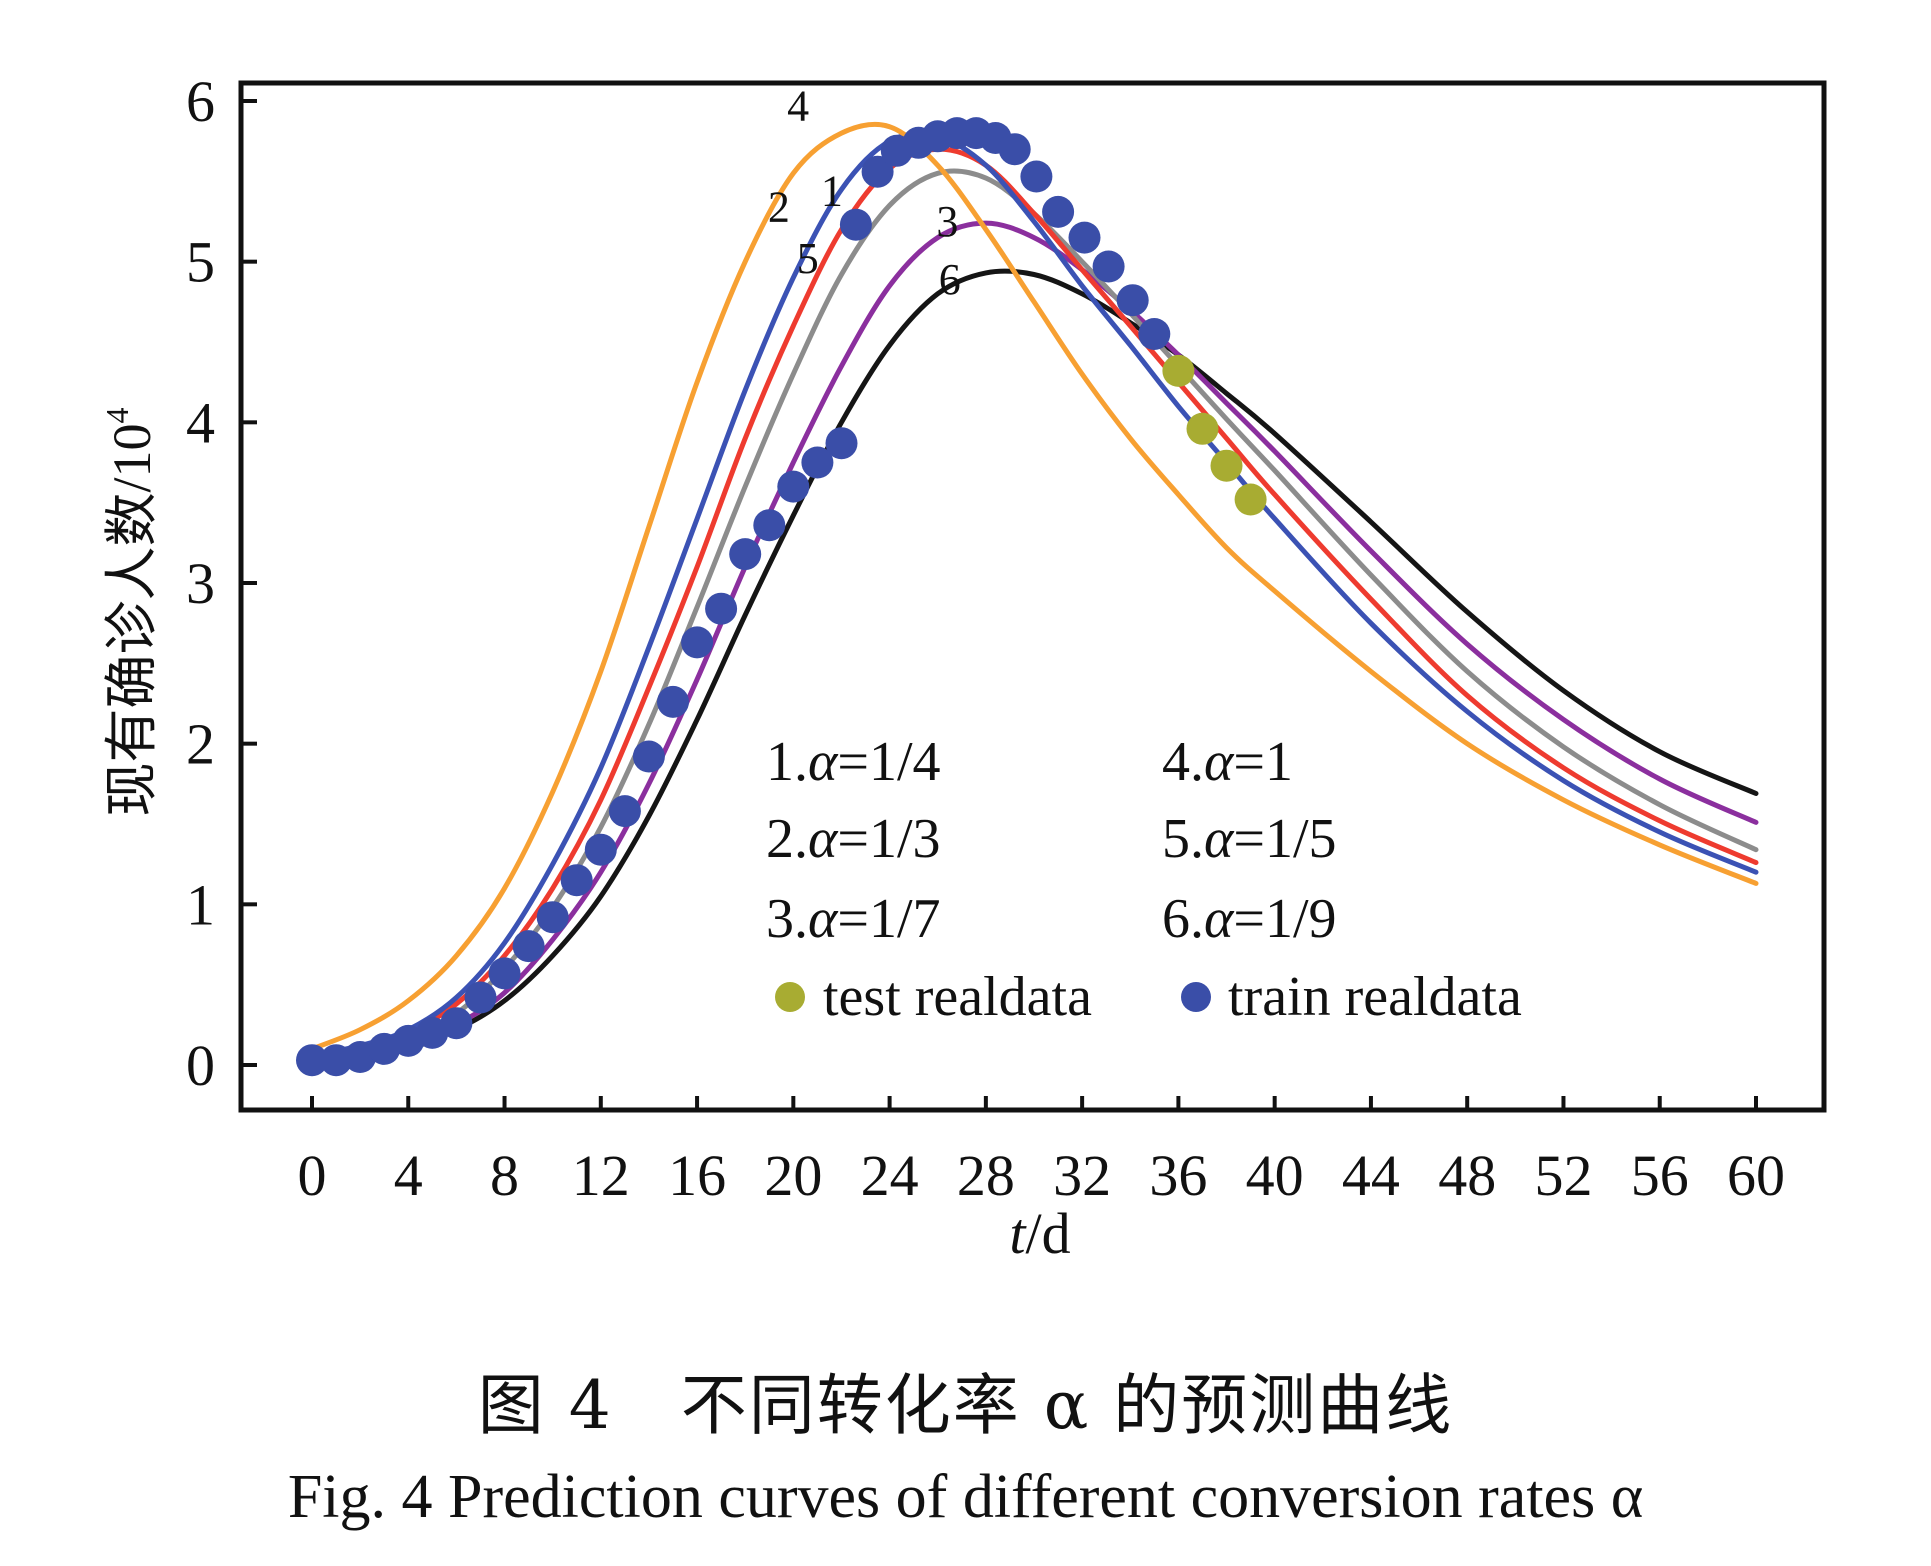  I want to click on y-tick-label: 1, so click(200, 904).